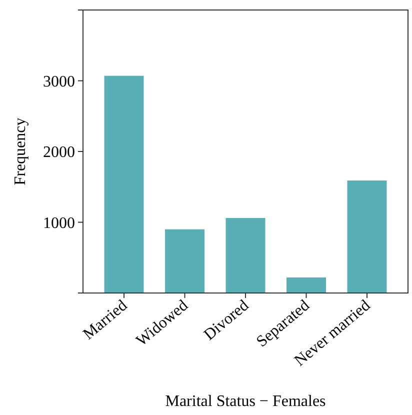 The image size is (412, 415). Describe the element at coordinates (59, 153) in the screenshot. I see `y-tick-label: 2000` at that location.